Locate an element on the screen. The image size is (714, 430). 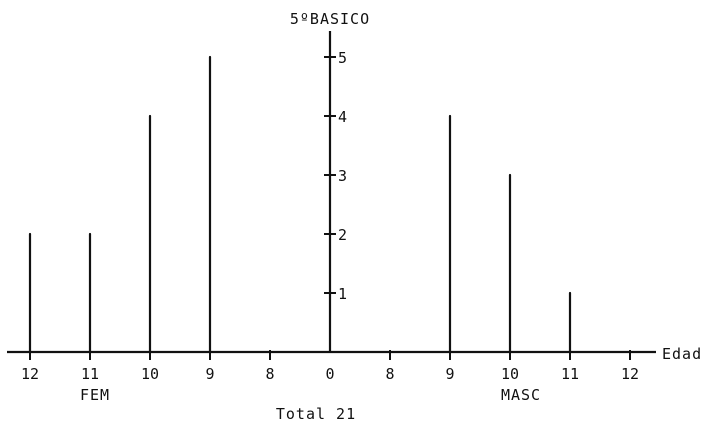
masc-x-tick-label-12: 12 is located at coordinates (630, 374).